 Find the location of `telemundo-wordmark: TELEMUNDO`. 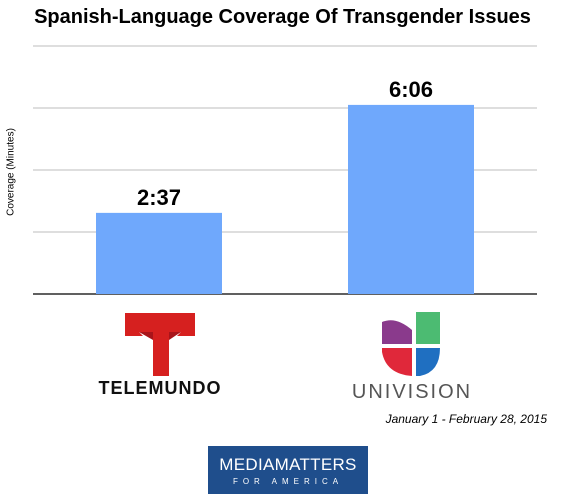

telemundo-wordmark: TELEMUNDO is located at coordinates (160, 388).